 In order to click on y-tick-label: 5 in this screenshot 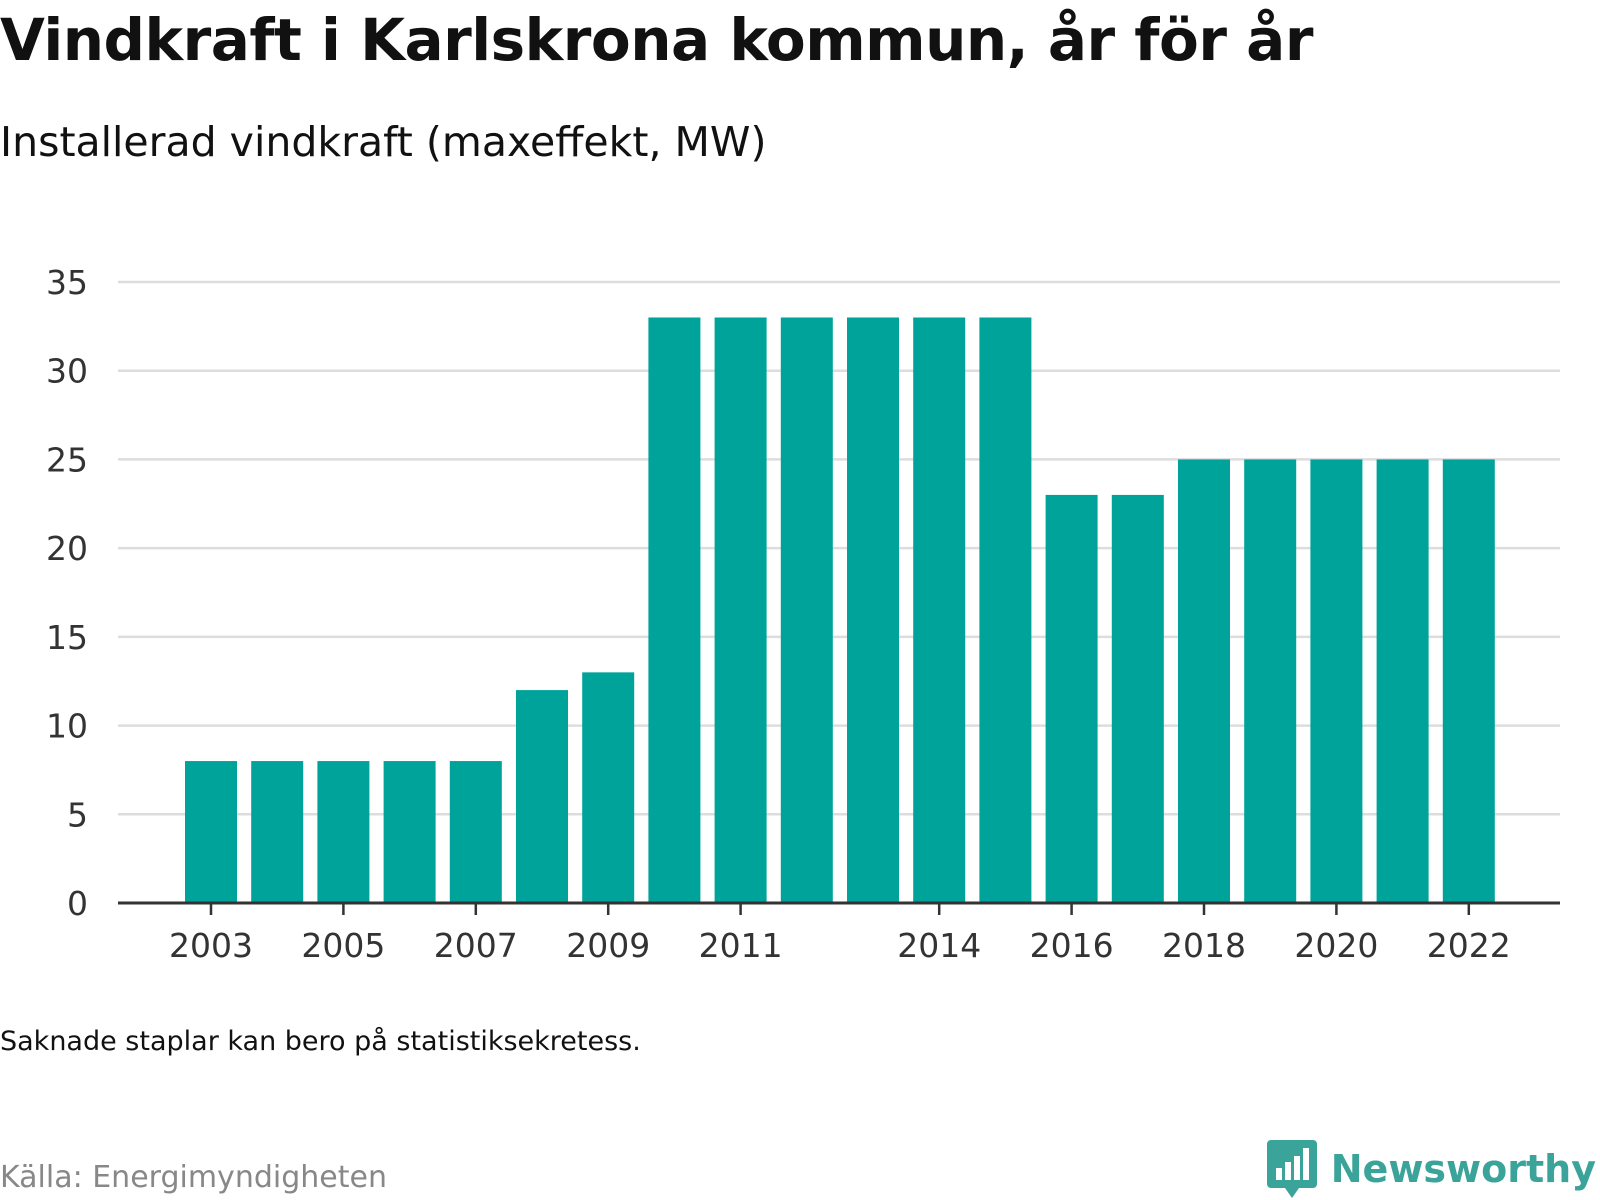, I will do `click(77, 814)`.